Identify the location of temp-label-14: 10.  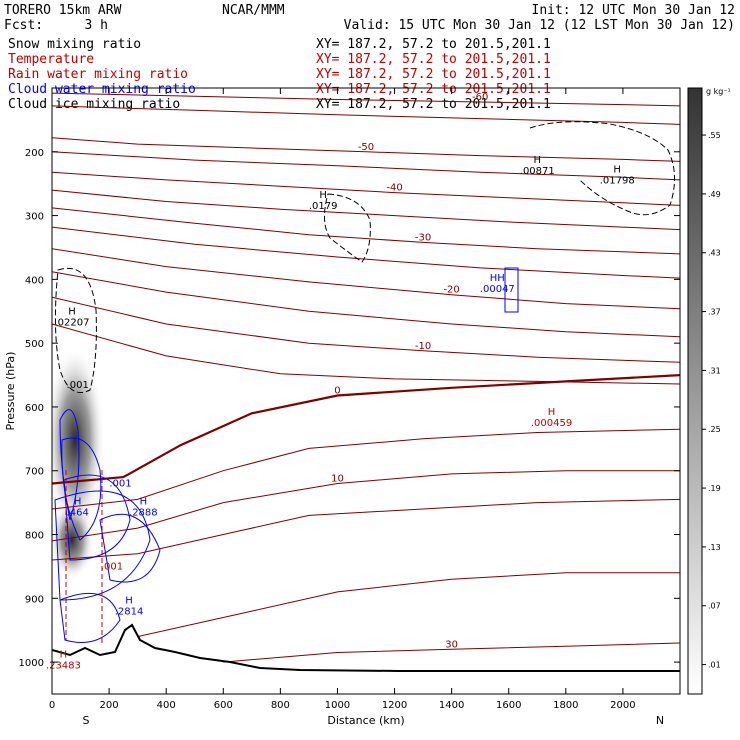
(337, 478).